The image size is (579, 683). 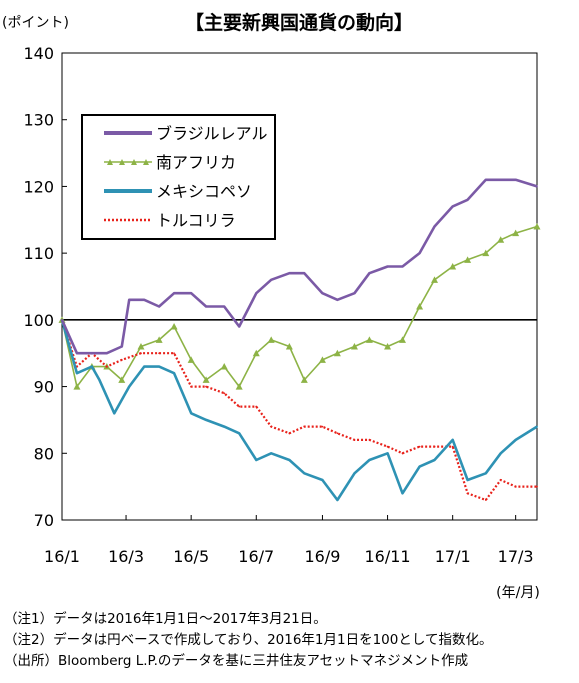 I want to click on x-tick-label: 16/7, so click(x=256, y=556).